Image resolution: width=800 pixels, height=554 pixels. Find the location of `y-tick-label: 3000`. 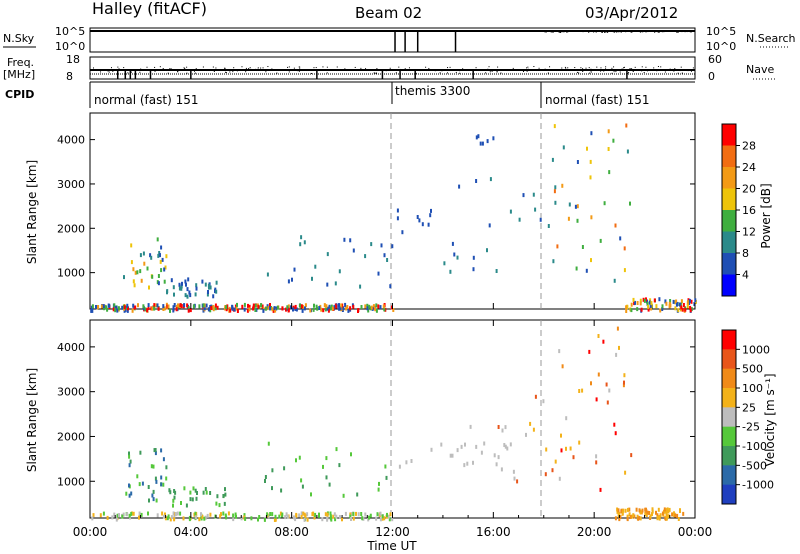

y-tick-label: 3000 is located at coordinates (71, 392).